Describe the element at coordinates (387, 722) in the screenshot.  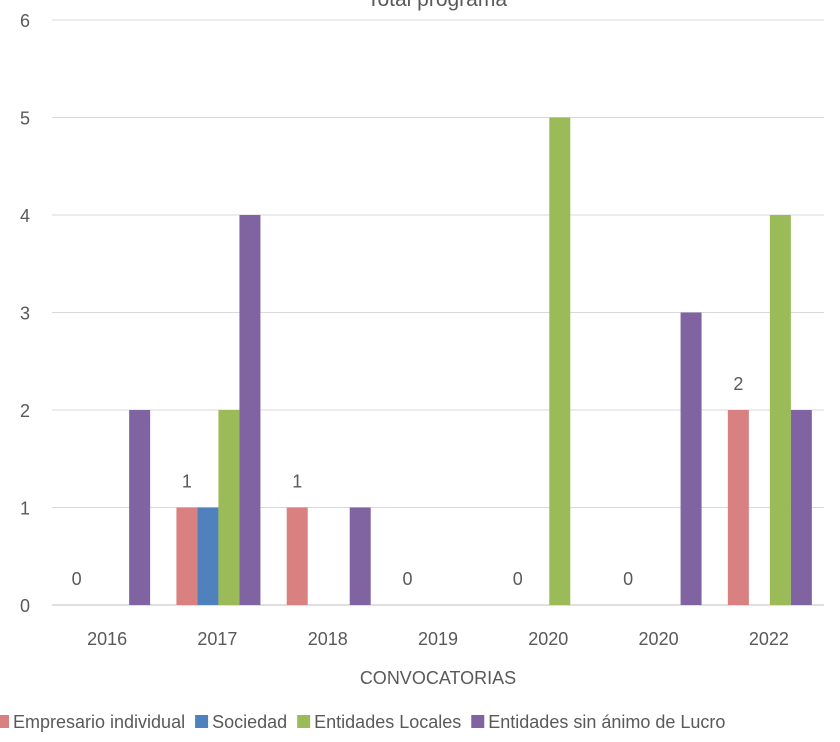
I see `legend-label: Entidades Locales` at that location.